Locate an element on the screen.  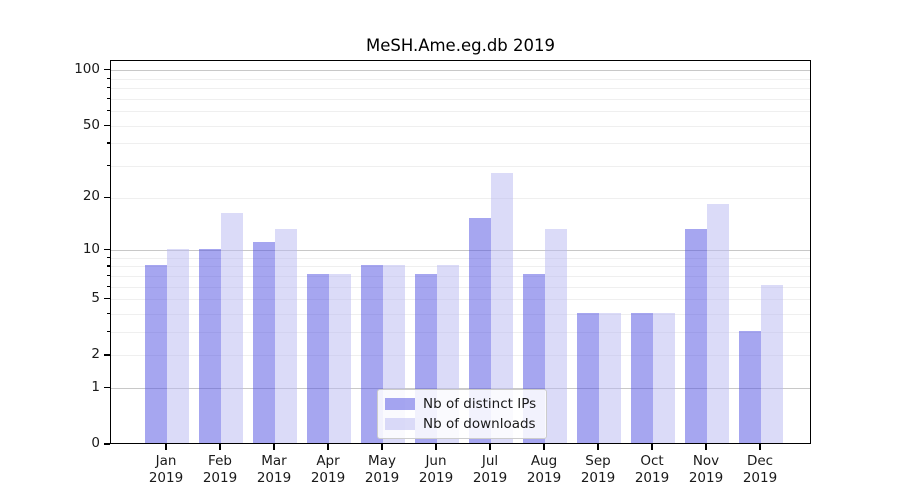
chart-title: MeSH.Ame.eg.db 2019 is located at coordinates (460, 45).